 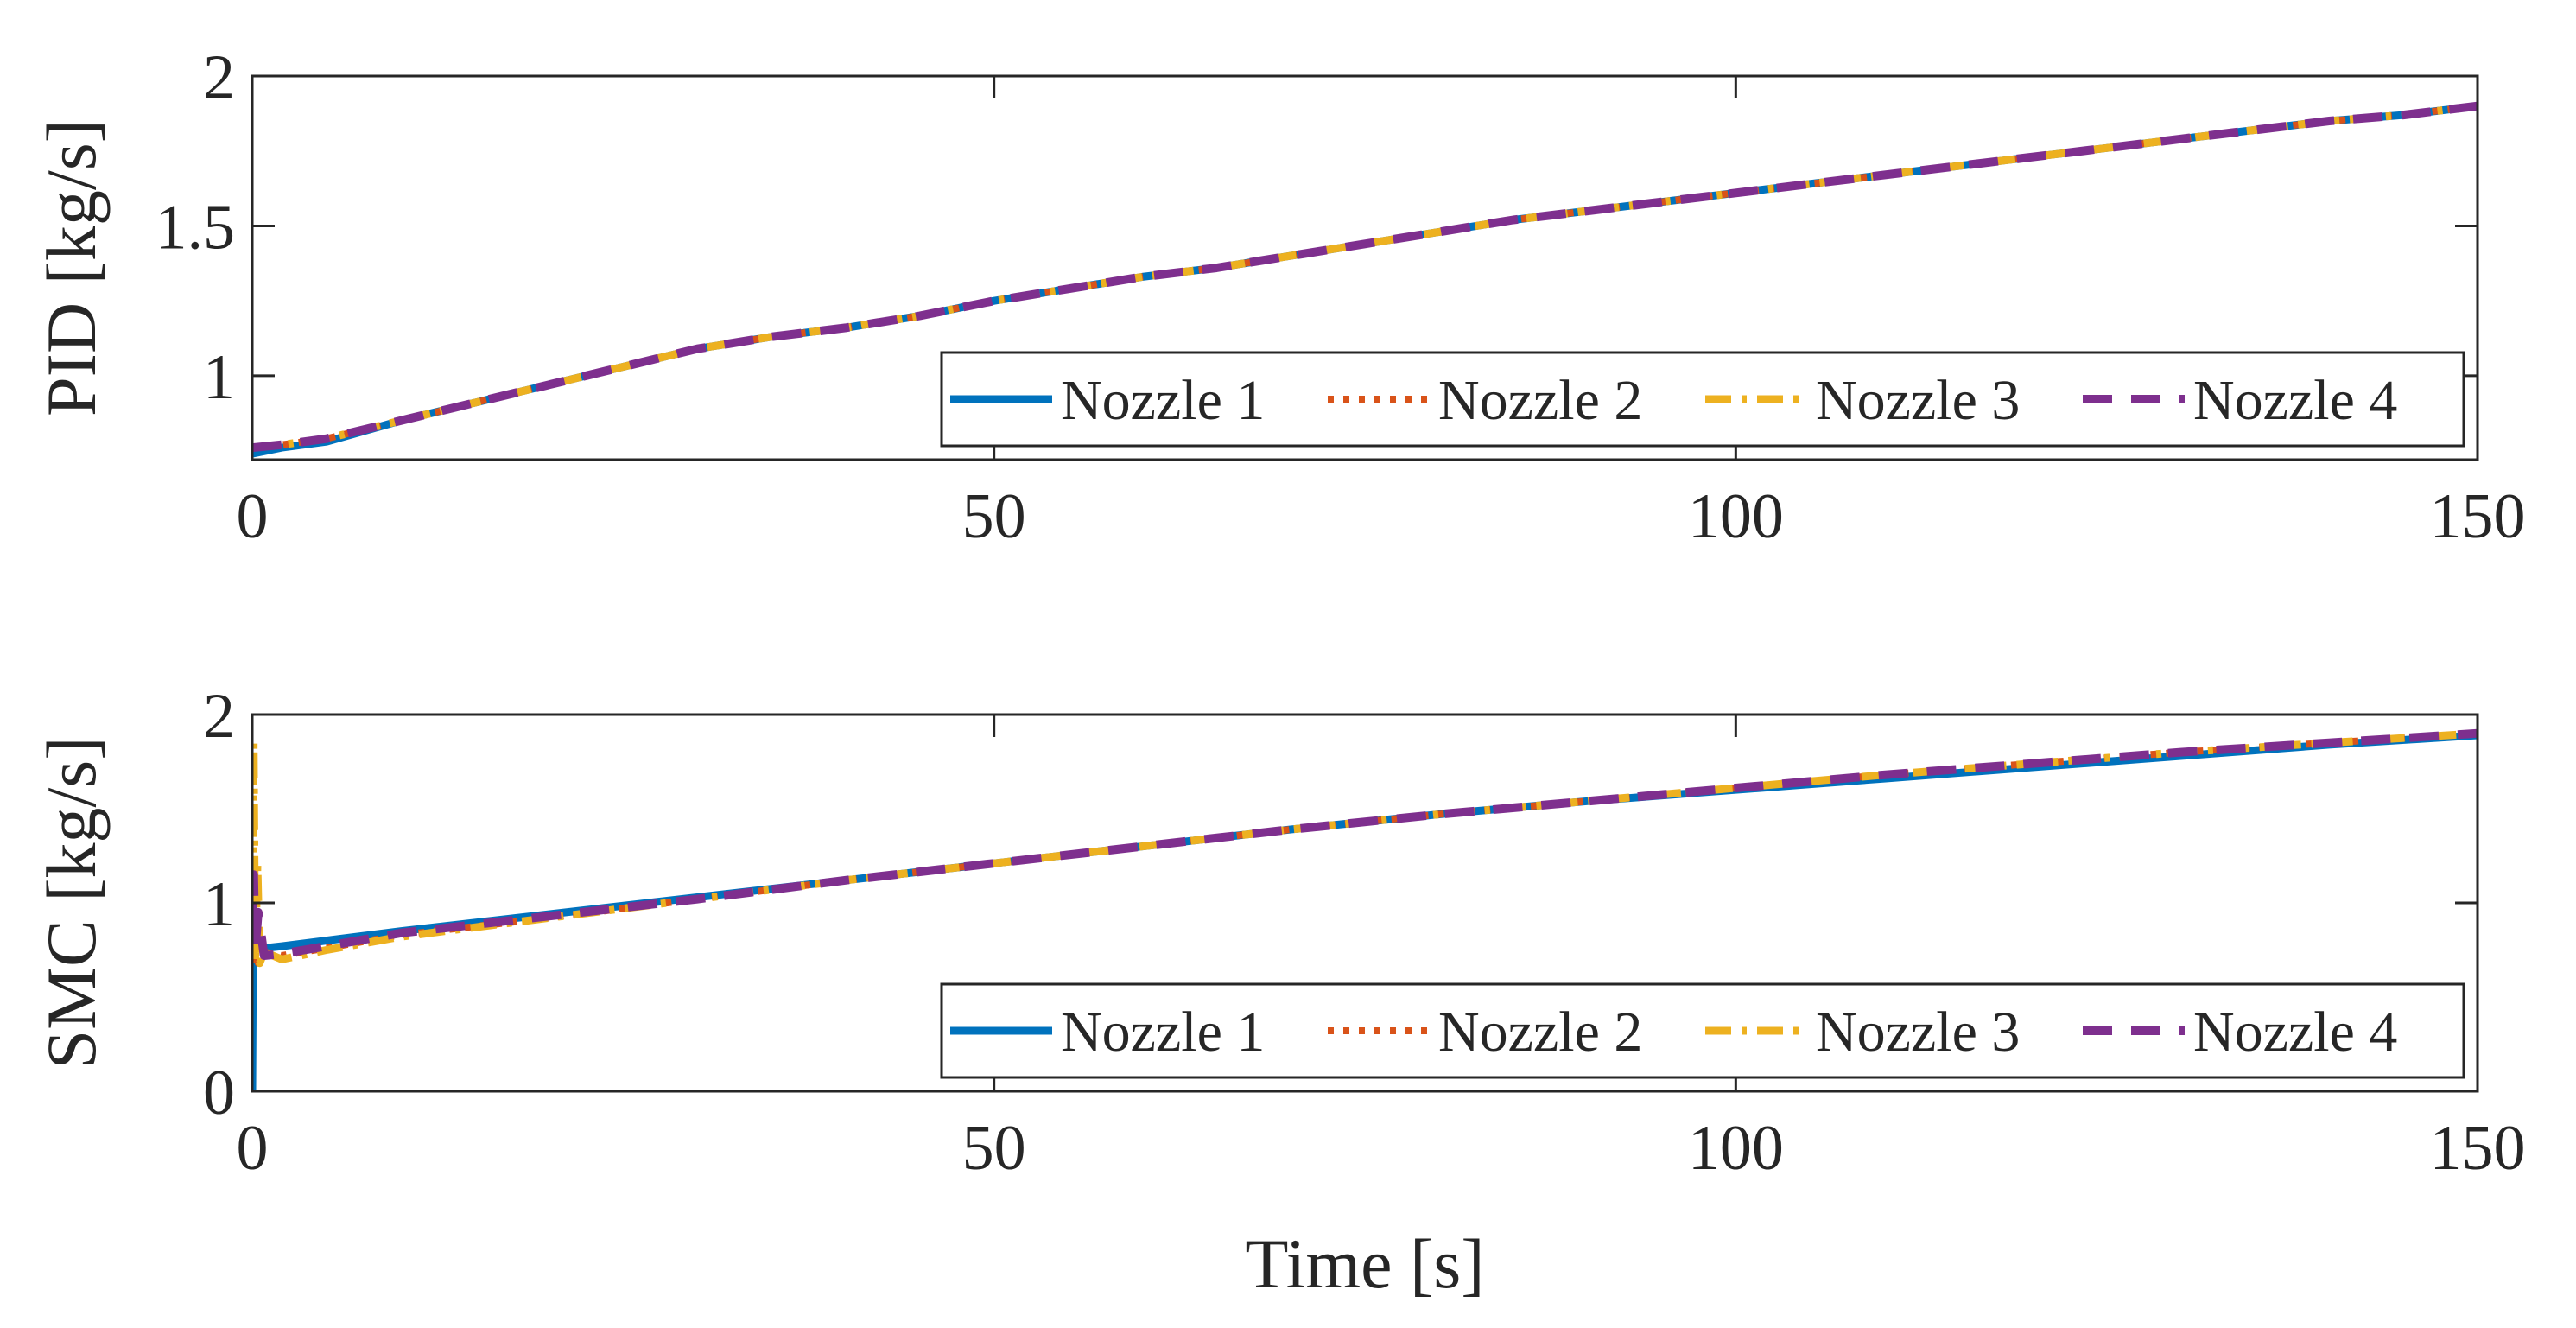 I want to click on x-axis-title: Time [s], so click(x=1364, y=1263).